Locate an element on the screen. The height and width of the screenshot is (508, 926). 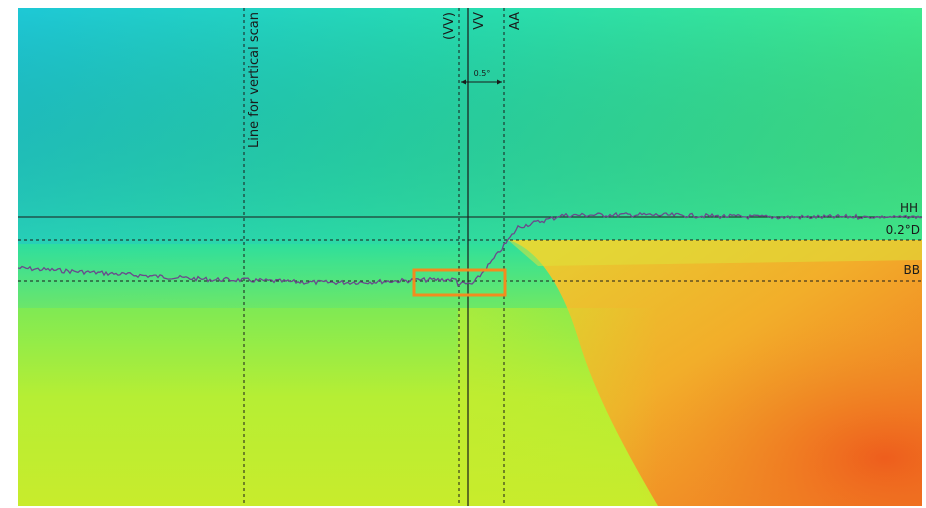
profile-line is located at coordinates (470, 249).